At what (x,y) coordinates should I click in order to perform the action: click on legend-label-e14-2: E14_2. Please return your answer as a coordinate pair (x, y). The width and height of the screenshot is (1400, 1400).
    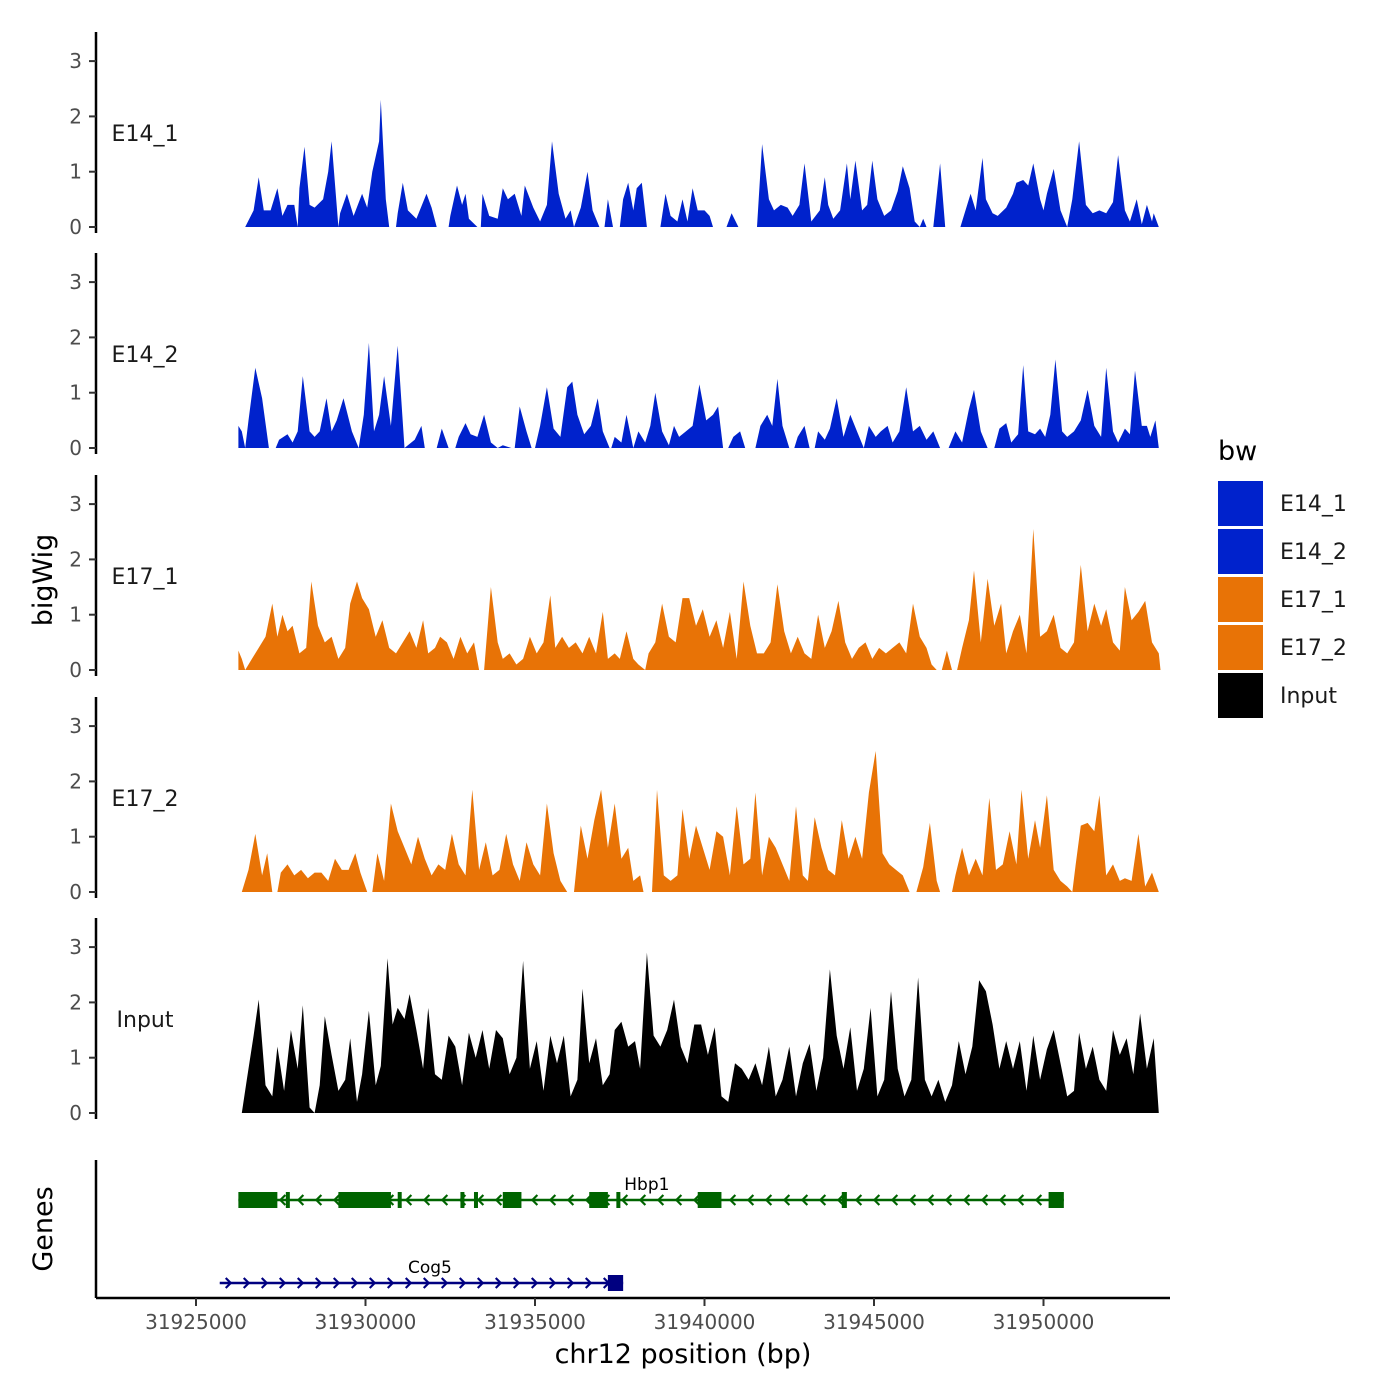
    Looking at the image, I should click on (1313, 552).